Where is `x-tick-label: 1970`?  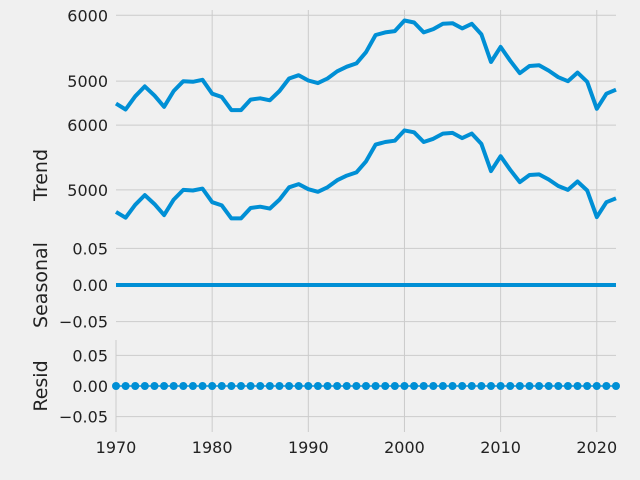
x-tick-label: 1970 is located at coordinates (116, 447).